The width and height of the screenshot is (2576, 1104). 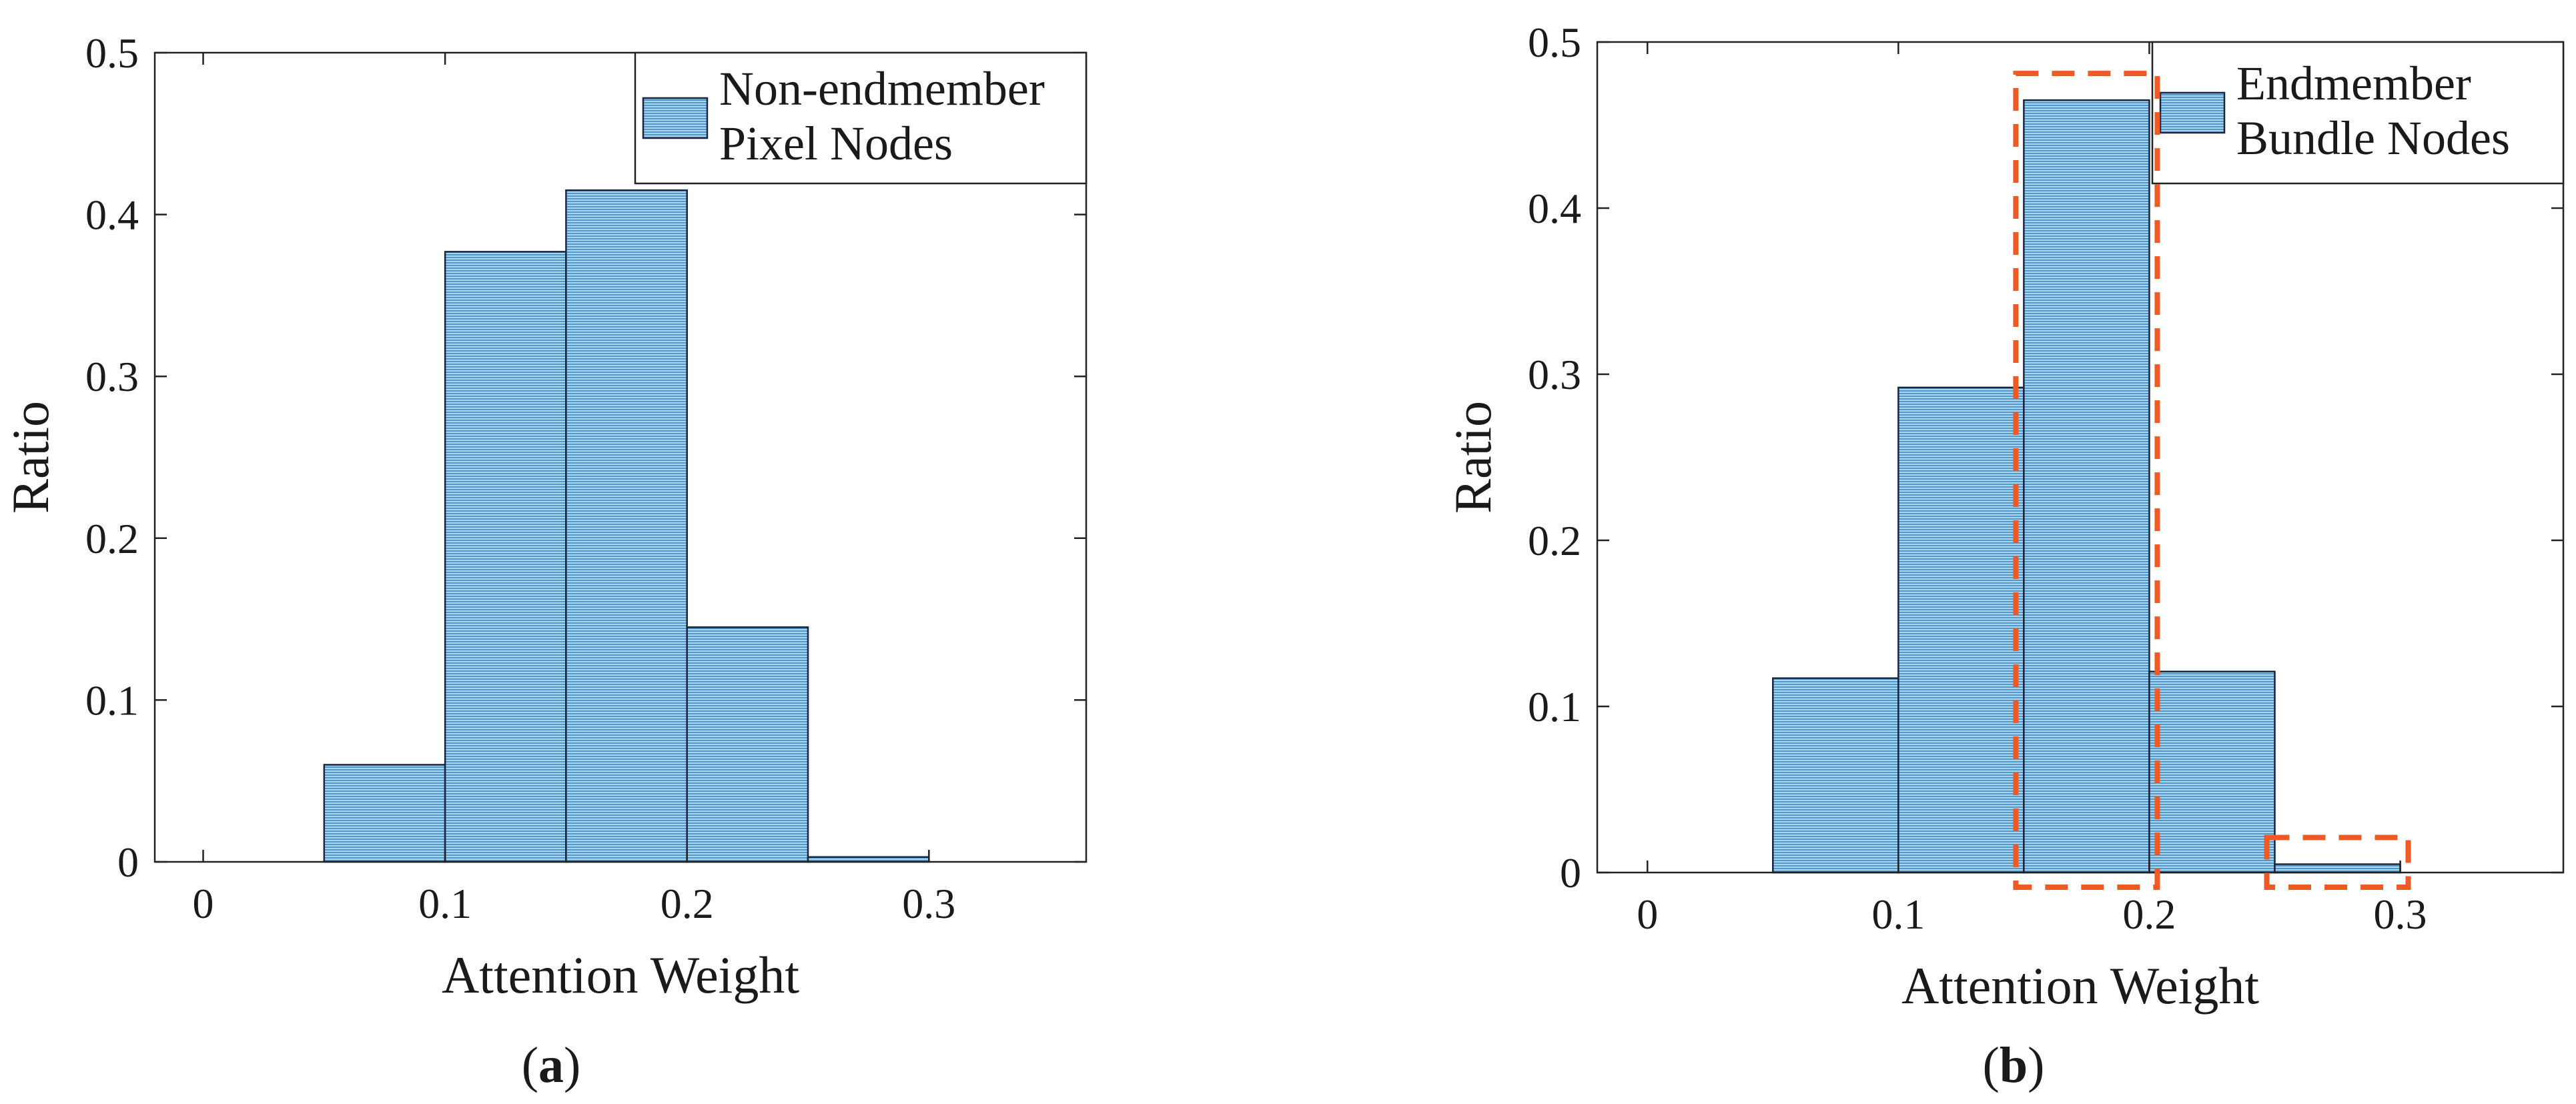 I want to click on panel-label: (b), so click(x=2014, y=1065).